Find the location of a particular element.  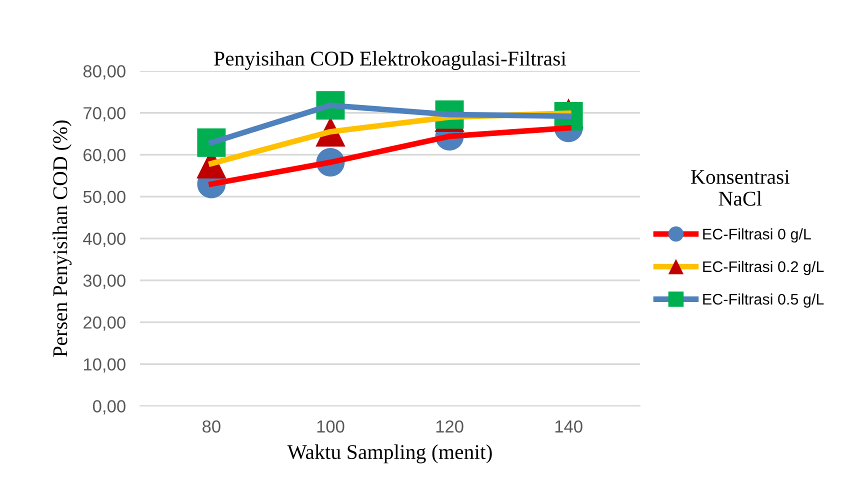

y-tick-label: 30,00 is located at coordinates (104, 281).